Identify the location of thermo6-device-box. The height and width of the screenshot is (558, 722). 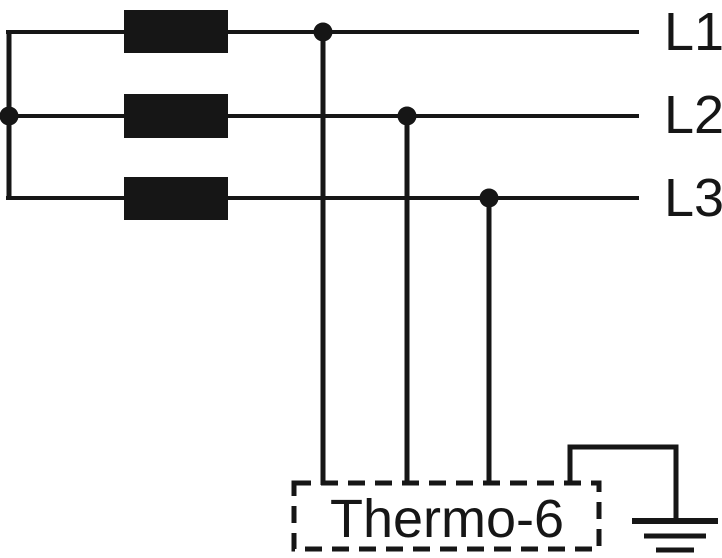
(446, 516).